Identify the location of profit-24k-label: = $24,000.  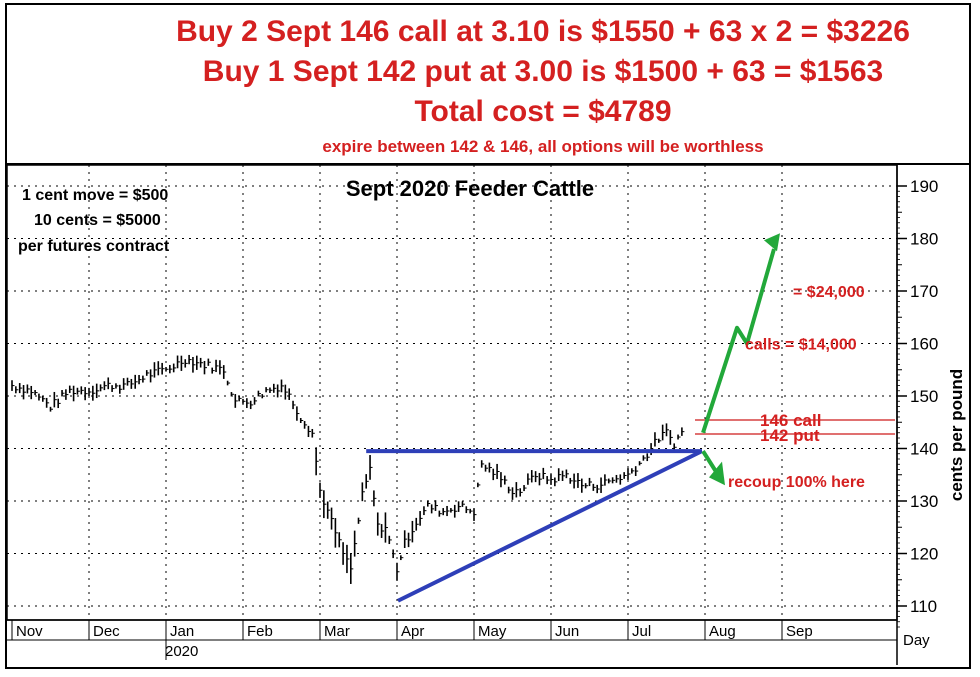
(829, 292).